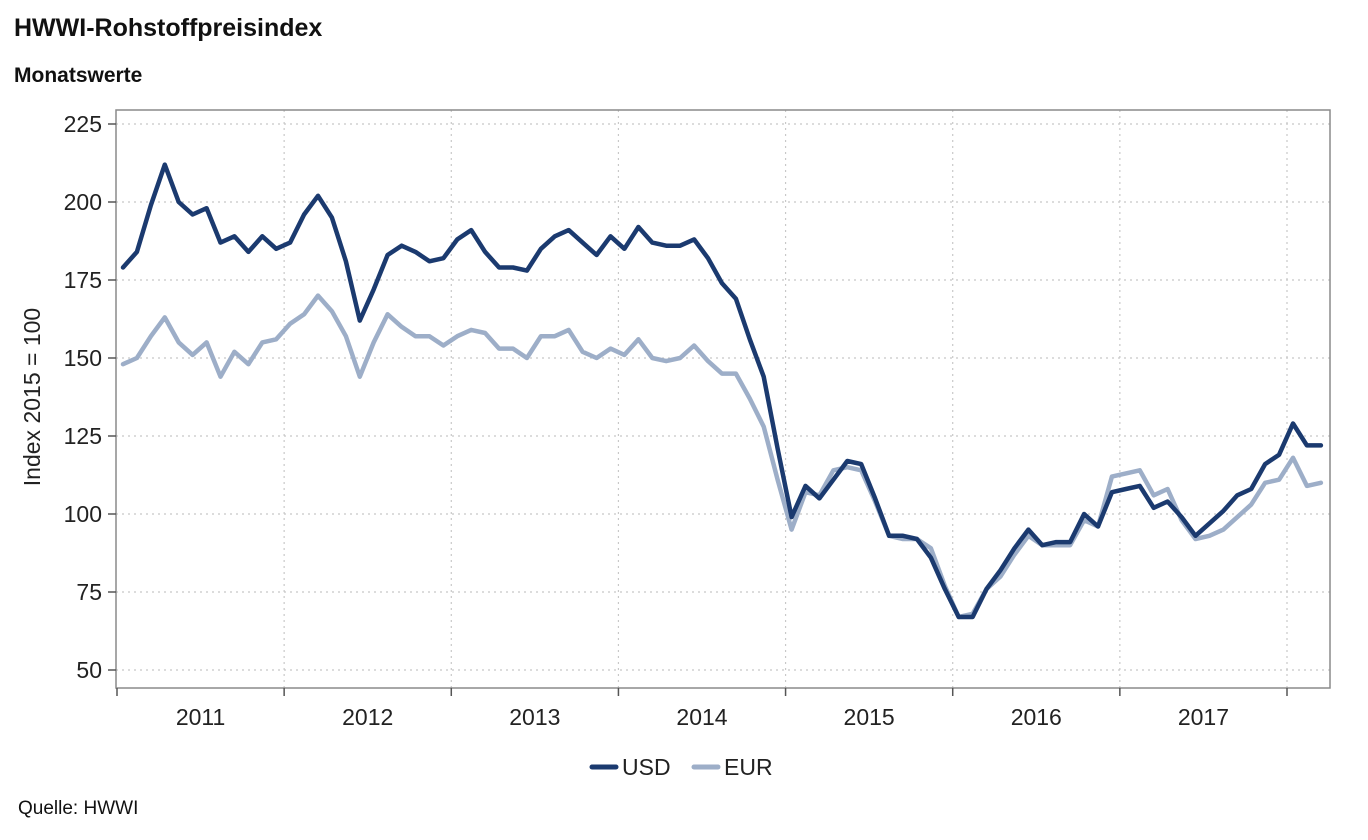  I want to click on x-tick-label: 2011, so click(200, 717).